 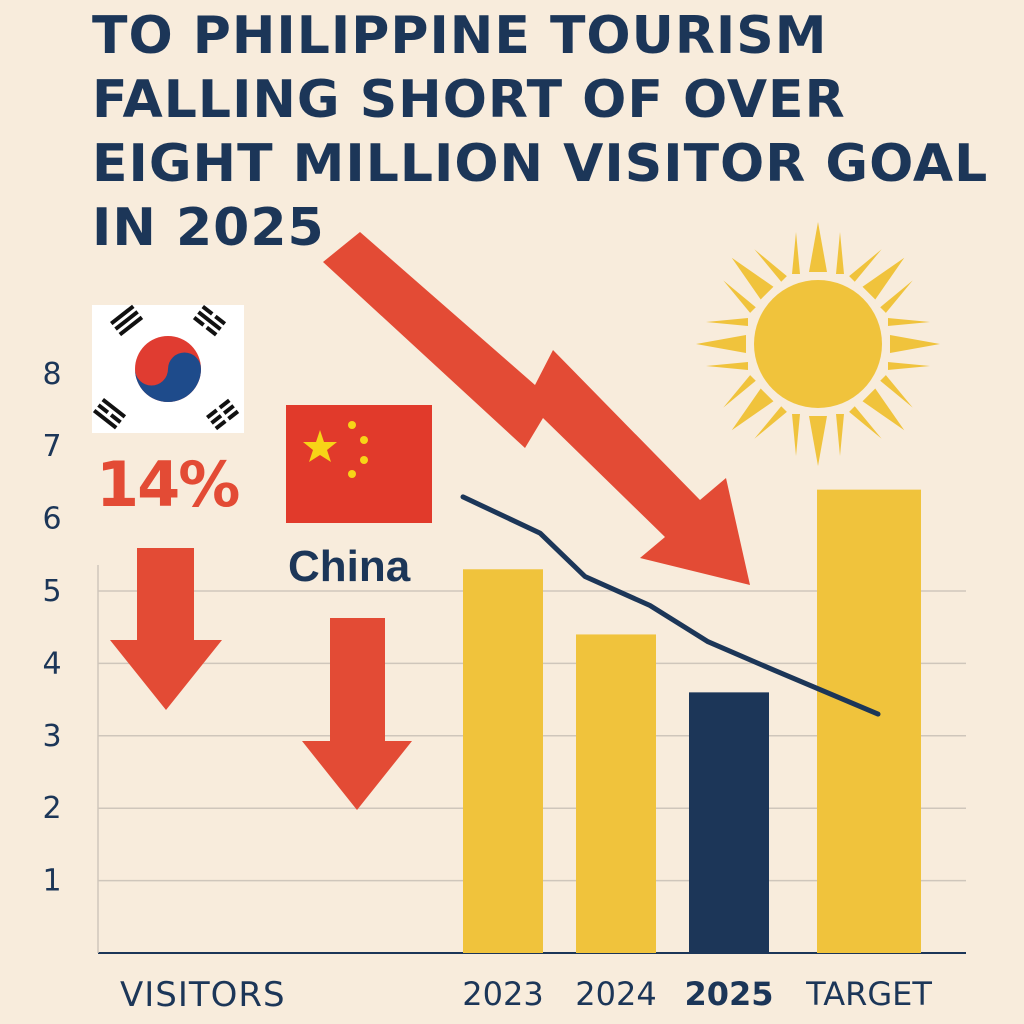 I want to click on title-line-1: TO PHILIPPINE TOURISM, so click(x=460, y=36).